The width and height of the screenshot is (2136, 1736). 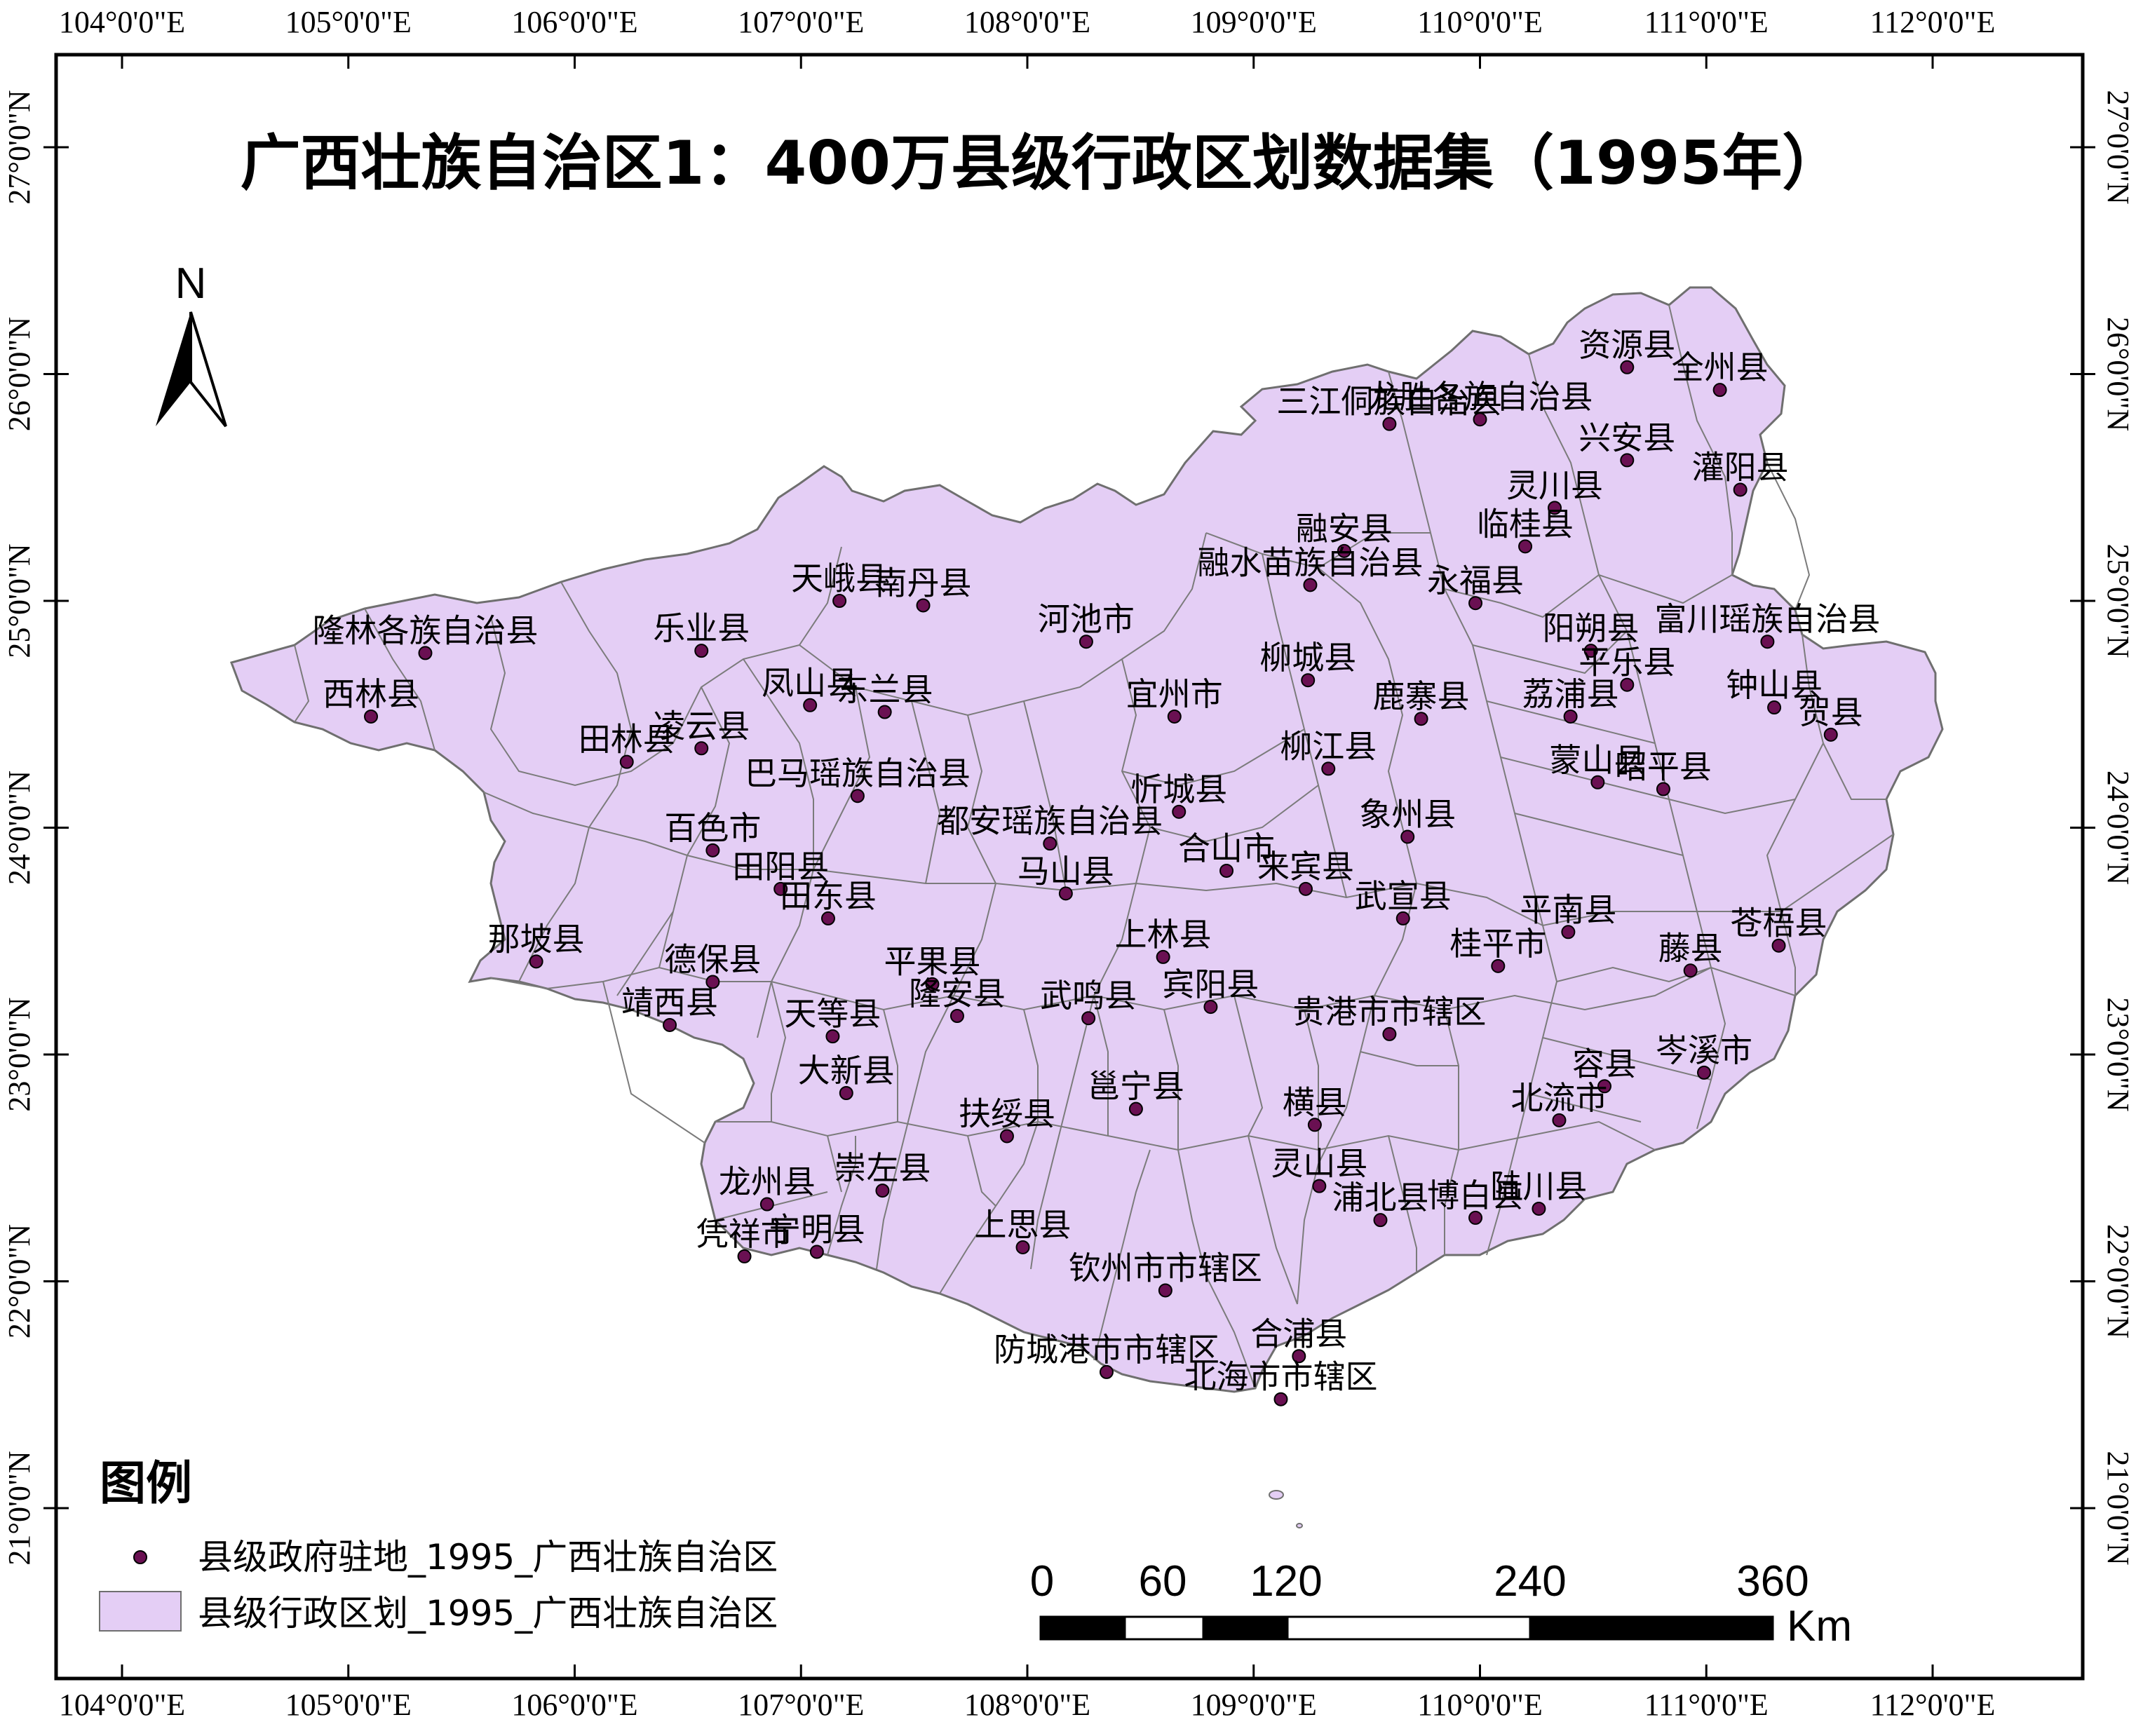 What do you see at coordinates (1933, 1705) in the screenshot?
I see `lon-label-bottom: 112°0'0"E` at bounding box center [1933, 1705].